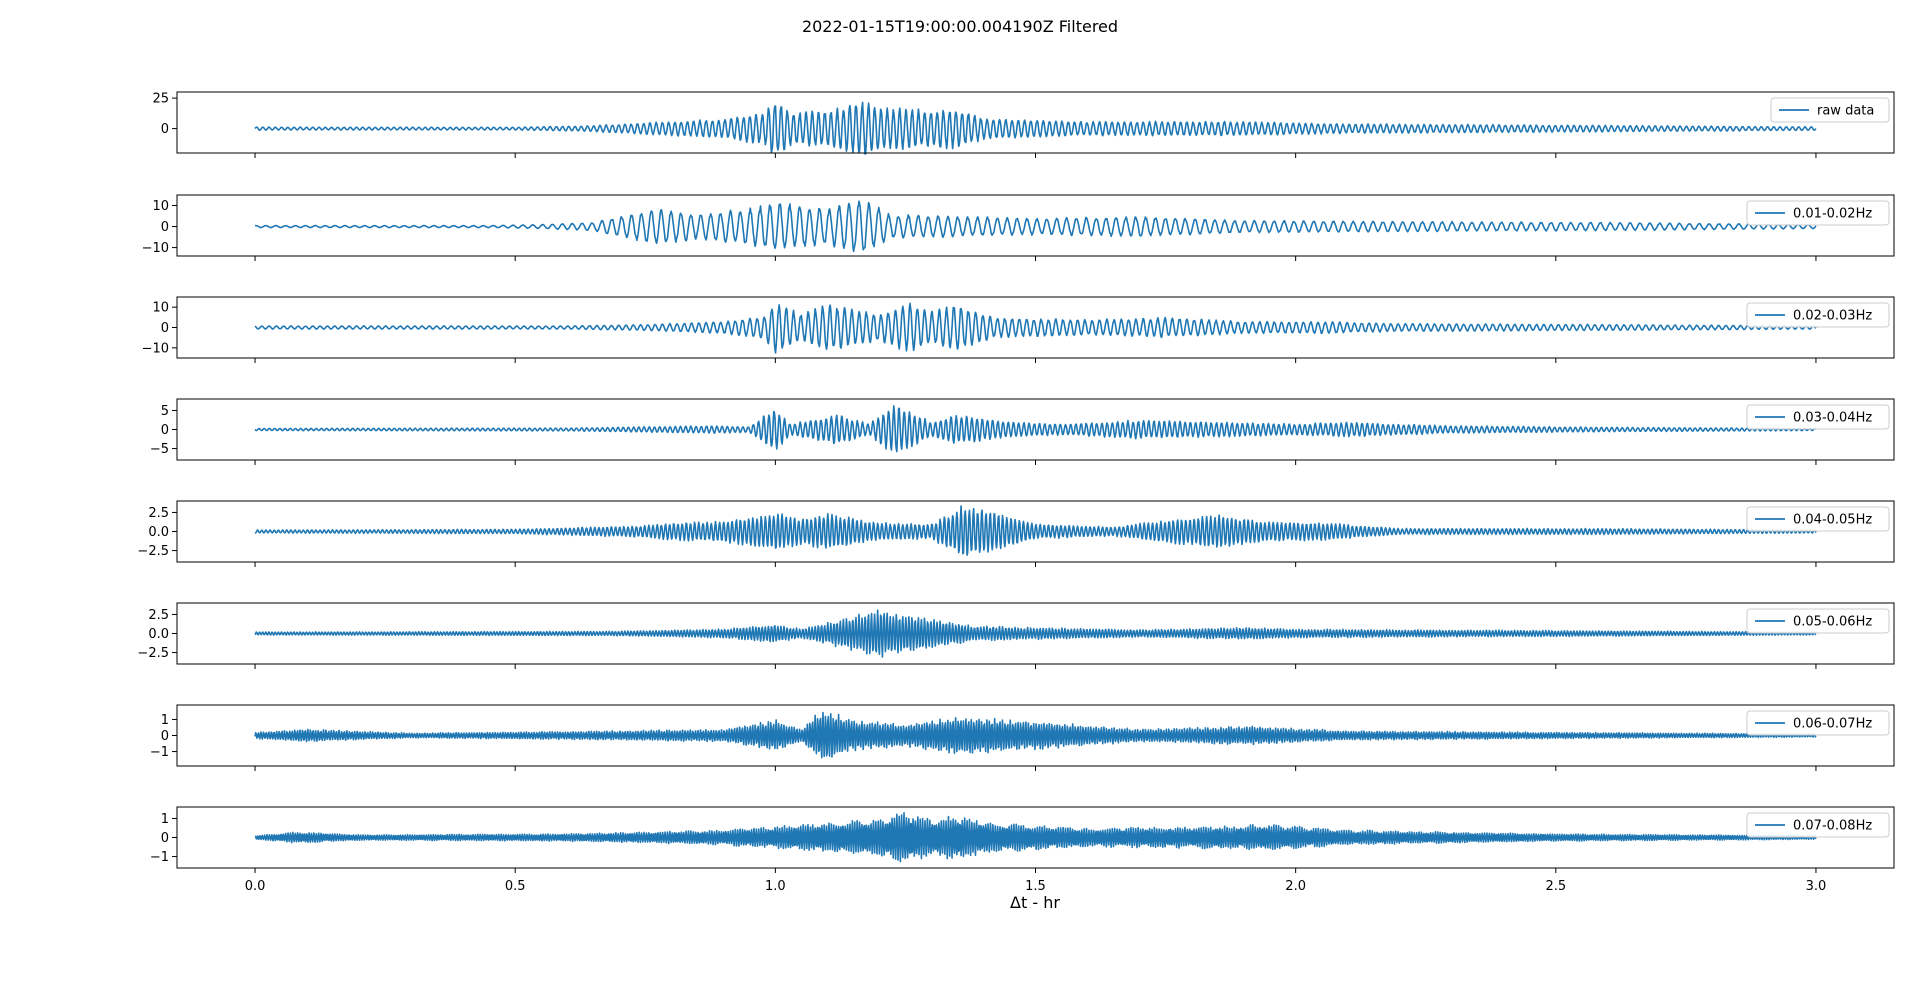  I want to click on subplot-1: 0 25 raw data, so click(1023, 124).